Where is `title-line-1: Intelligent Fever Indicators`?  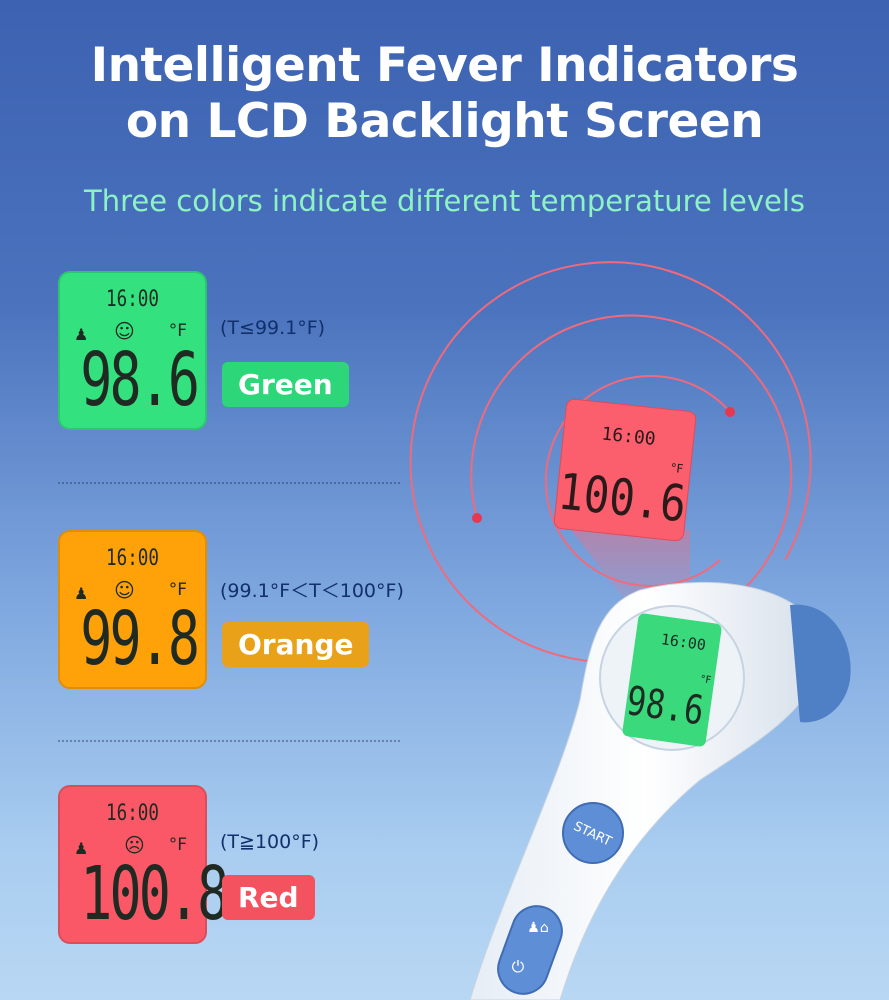 title-line-1: Intelligent Fever Indicators is located at coordinates (444, 65).